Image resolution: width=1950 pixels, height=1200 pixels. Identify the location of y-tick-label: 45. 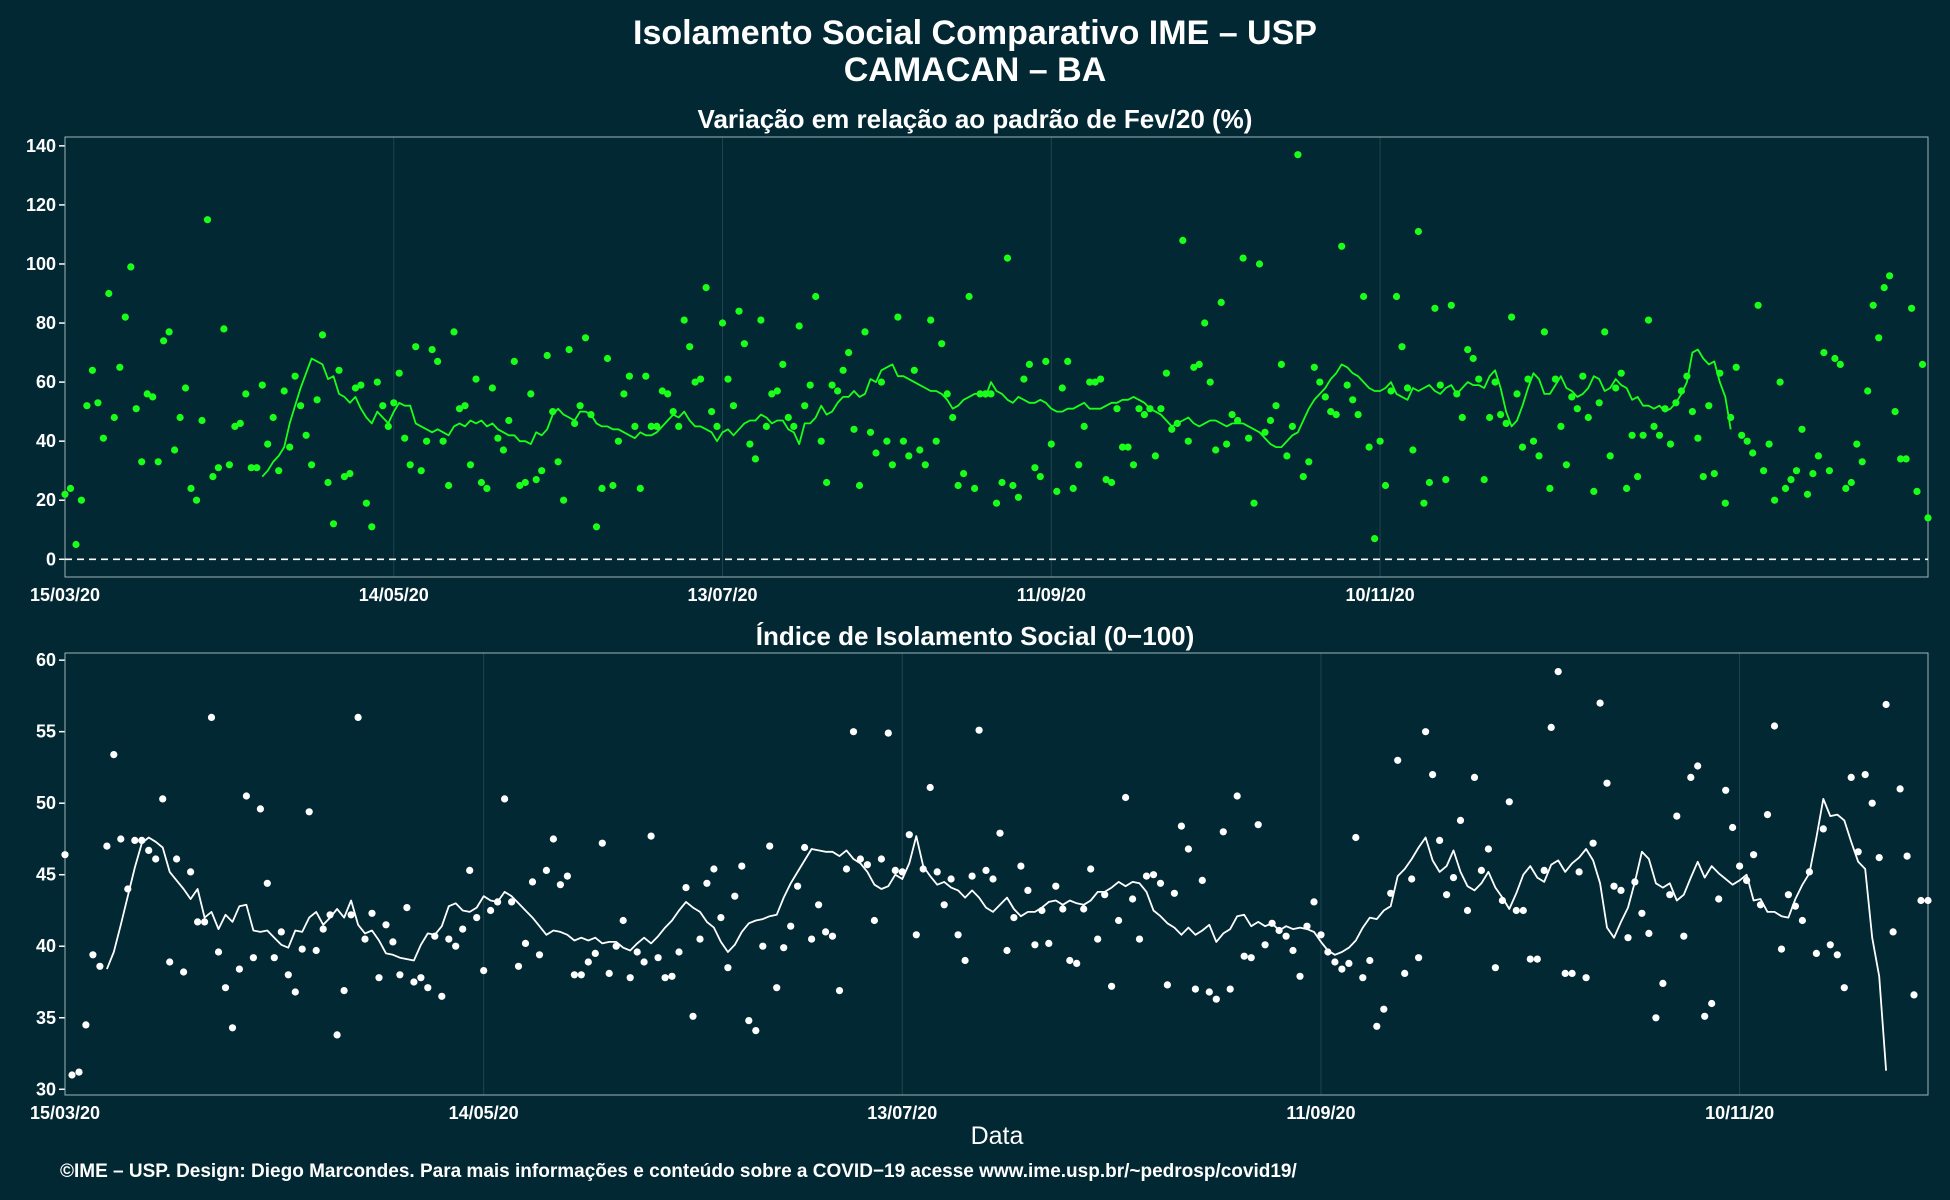
(46, 875).